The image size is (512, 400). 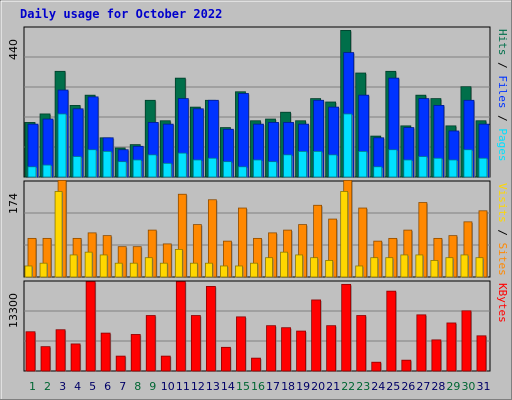 I want to click on x-tick-label: 31, so click(x=483, y=386).